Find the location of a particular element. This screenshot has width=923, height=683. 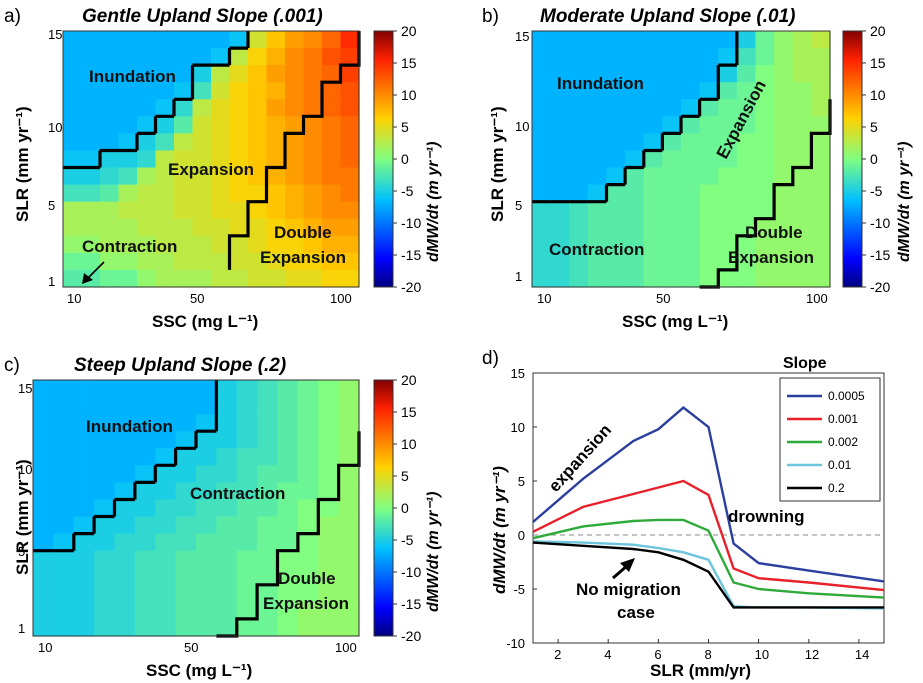

annotation-drowning: drowning is located at coordinates (766, 516).